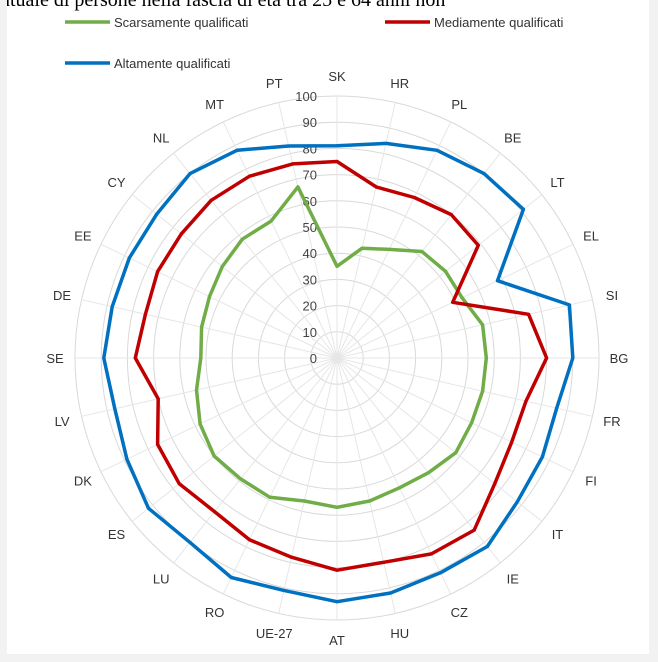 The width and height of the screenshot is (658, 662). What do you see at coordinates (310, 148) in the screenshot?
I see `tick-label: 80` at bounding box center [310, 148].